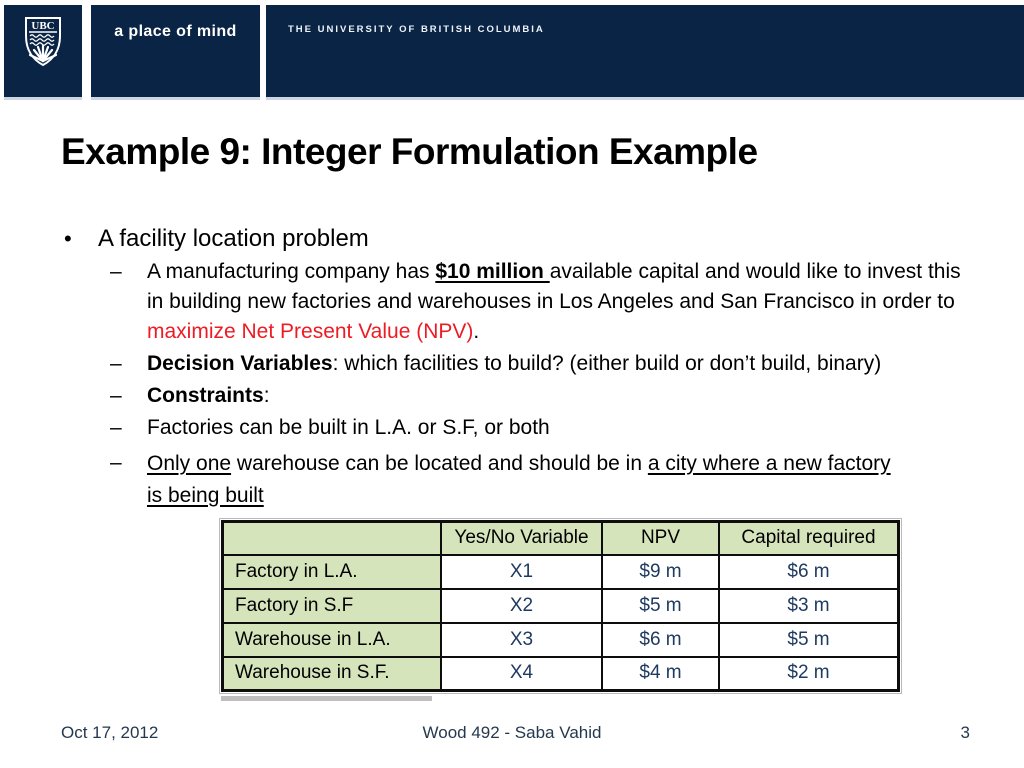  Describe the element at coordinates (546, 396) in the screenshot. I see `sub-bullet-constraints: – Constraints:` at that location.